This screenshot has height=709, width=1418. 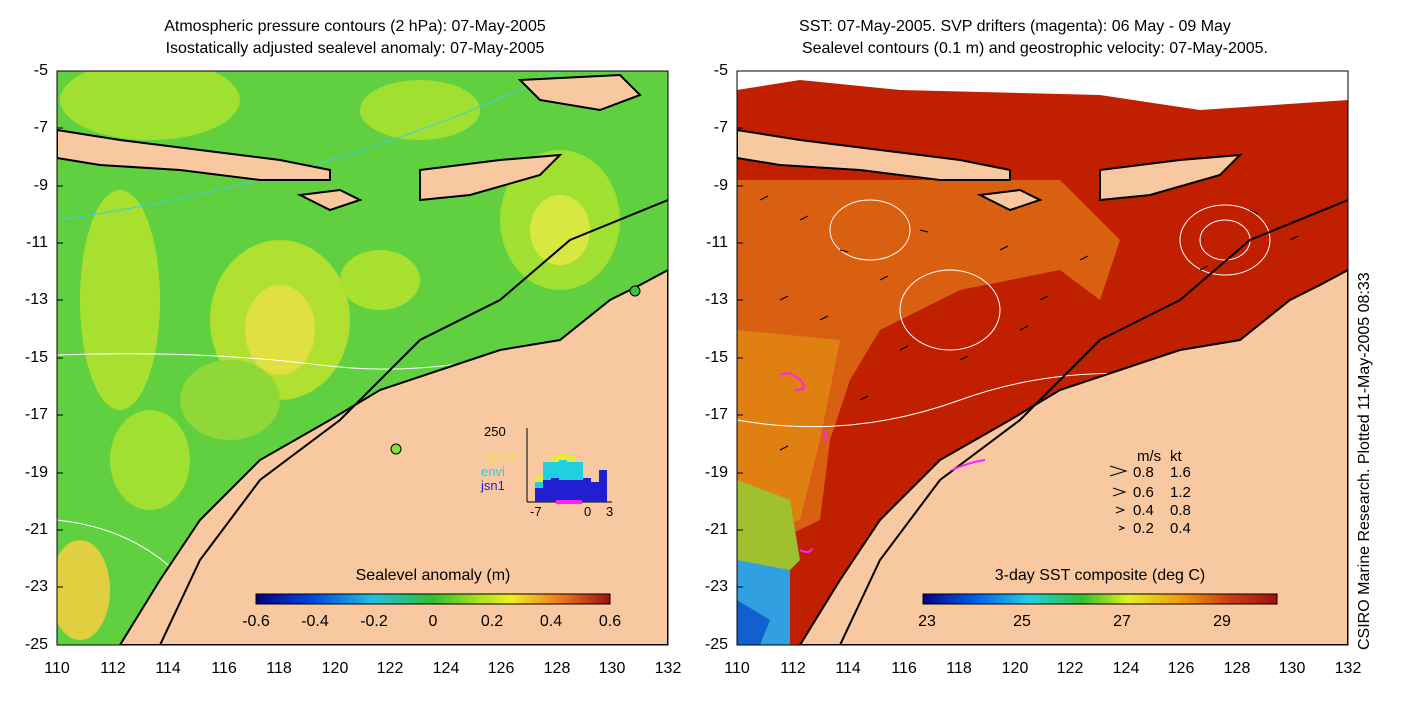 What do you see at coordinates (927, 621) in the screenshot?
I see `right-colorbar-label: 23` at bounding box center [927, 621].